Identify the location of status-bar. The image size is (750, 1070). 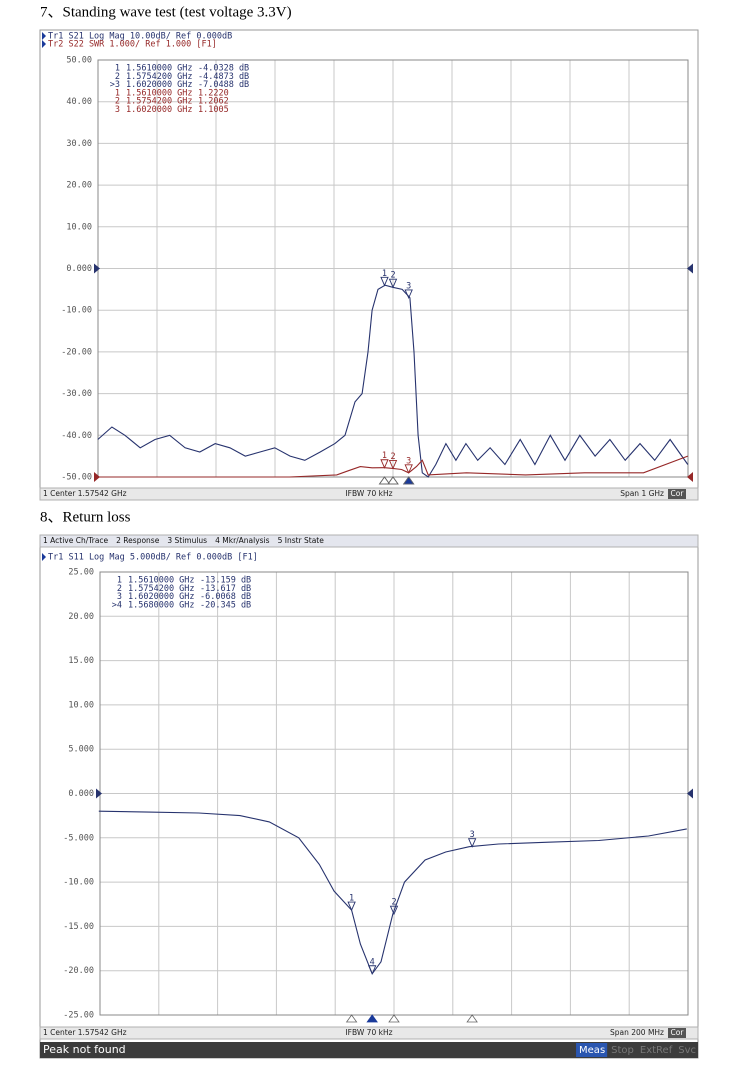
(369, 1050).